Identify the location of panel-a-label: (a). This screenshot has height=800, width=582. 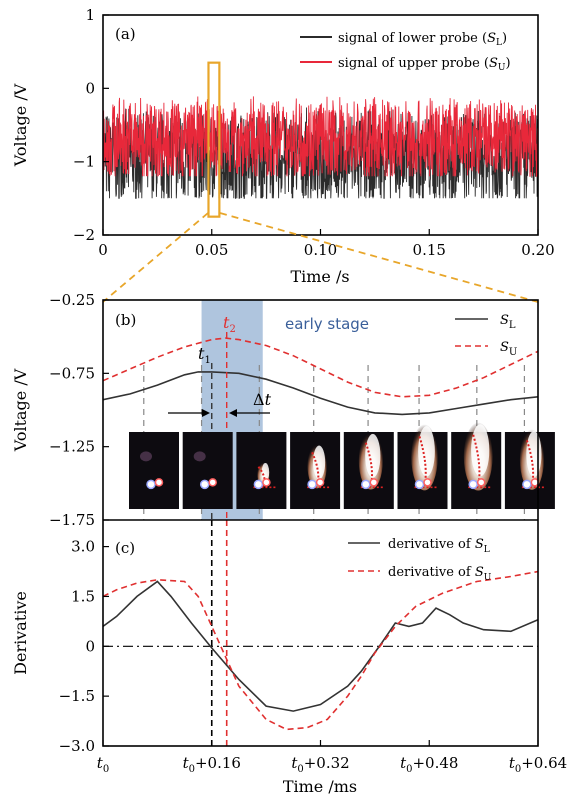
(125, 34).